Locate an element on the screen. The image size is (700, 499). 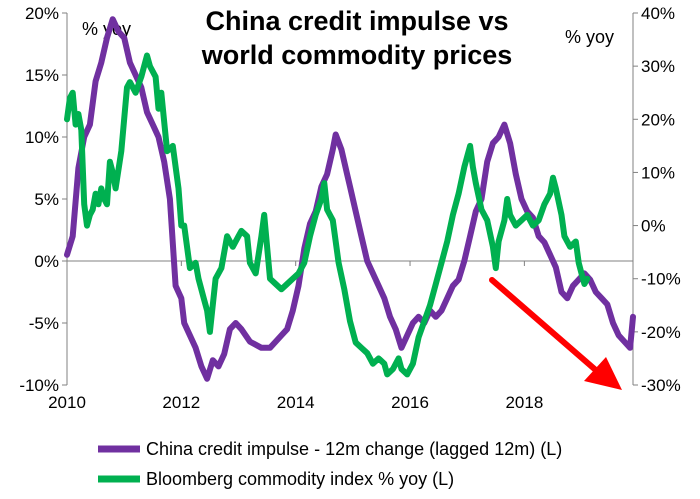
x-tick-label: 2016 is located at coordinates (410, 402).